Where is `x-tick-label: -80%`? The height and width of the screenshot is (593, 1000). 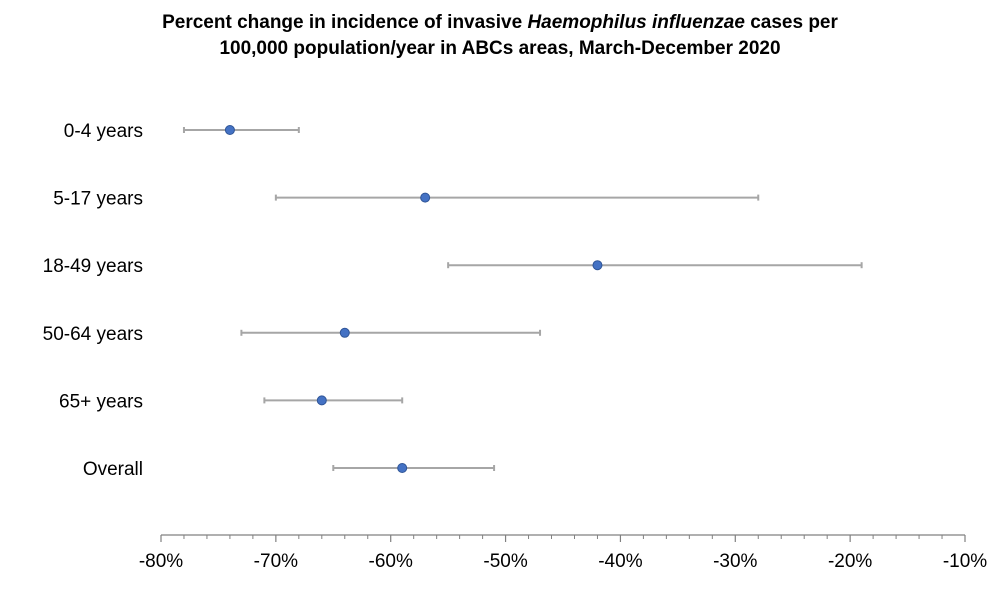 x-tick-label: -80% is located at coordinates (161, 561).